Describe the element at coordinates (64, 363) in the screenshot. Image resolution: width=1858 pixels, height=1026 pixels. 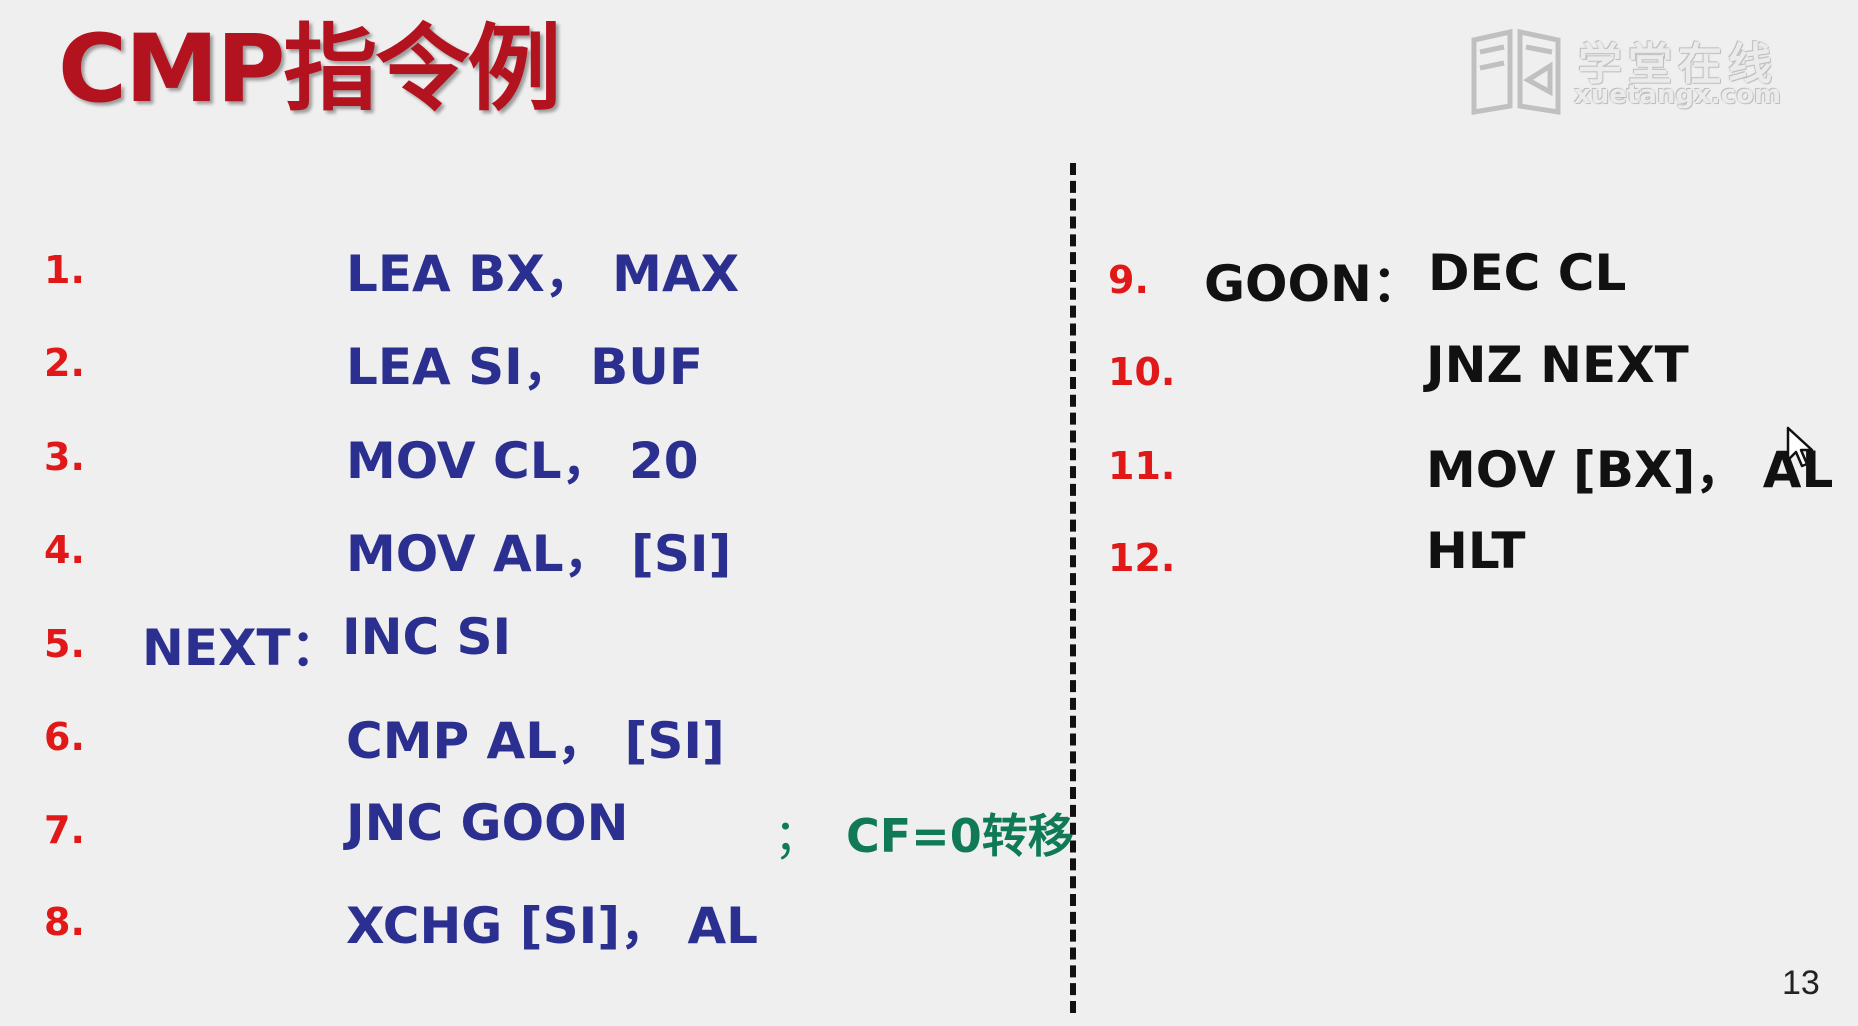
I see `line-number: 2.` at that location.